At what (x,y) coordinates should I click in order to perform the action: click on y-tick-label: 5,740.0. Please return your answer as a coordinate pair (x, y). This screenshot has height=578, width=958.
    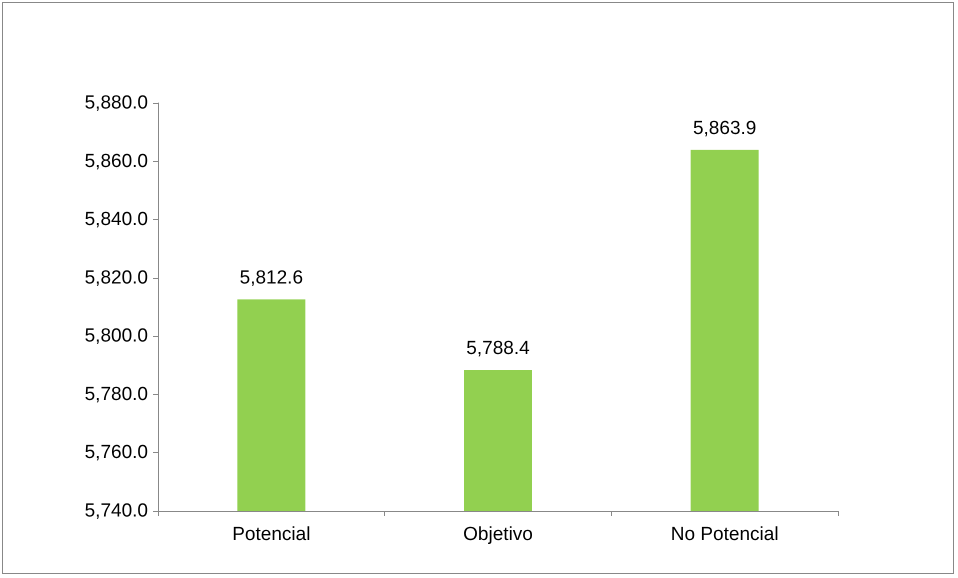
    Looking at the image, I should click on (116, 511).